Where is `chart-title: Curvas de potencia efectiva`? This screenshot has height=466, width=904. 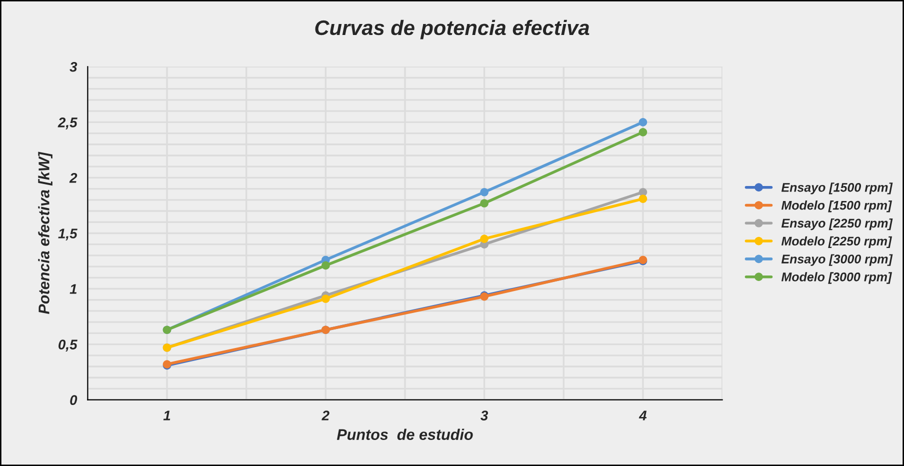 chart-title: Curvas de potencia efectiva is located at coordinates (452, 30).